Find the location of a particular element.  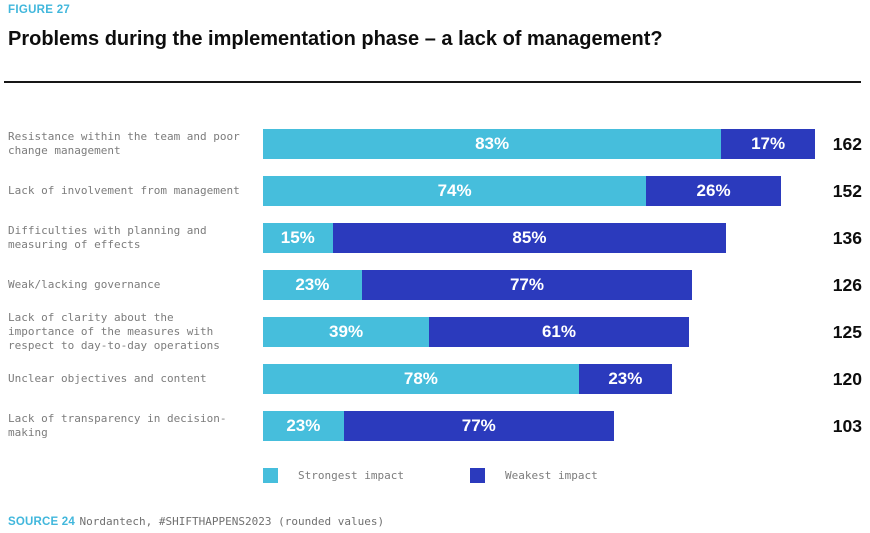

bar-category-label: Lack of transparency in decision-making is located at coordinates (117, 425).